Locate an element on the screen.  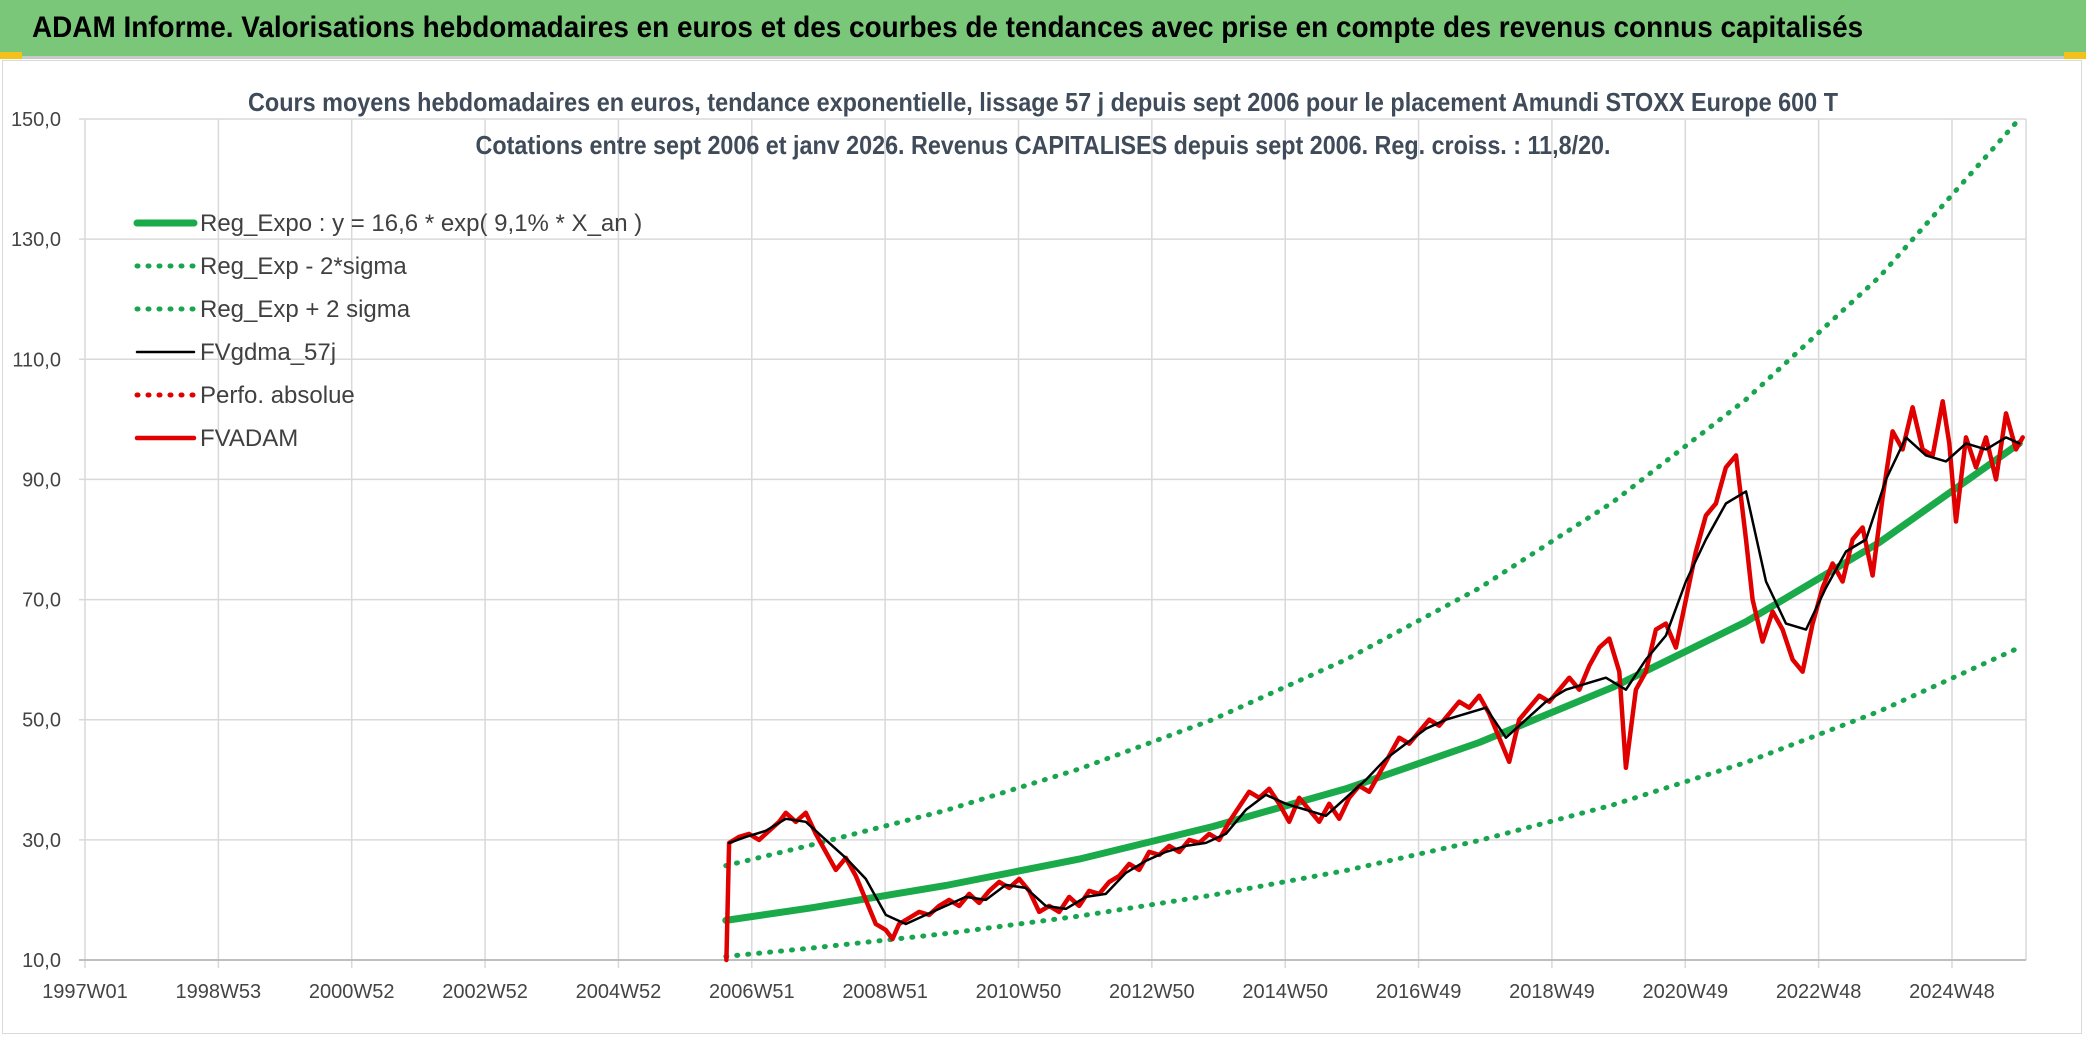
x-tick-label: 2010W50 is located at coordinates (1019, 992).